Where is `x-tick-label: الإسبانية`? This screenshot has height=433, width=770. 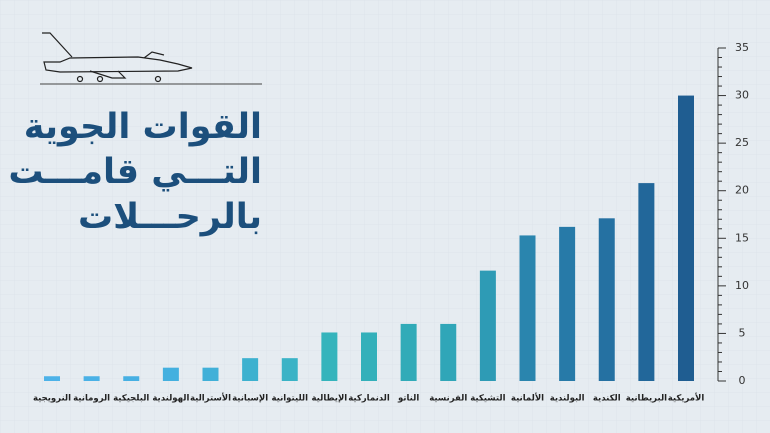 x-tick-label: الإسبانية is located at coordinates (250, 399).